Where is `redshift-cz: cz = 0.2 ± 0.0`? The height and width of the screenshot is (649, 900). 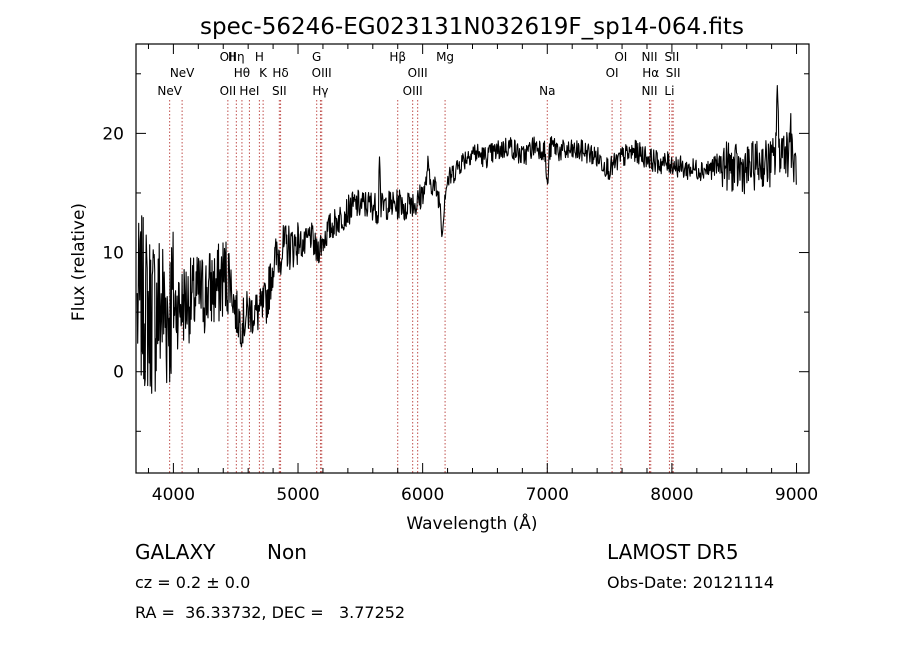
redshift-cz: cz = 0.2 ± 0.0 is located at coordinates (193, 582).